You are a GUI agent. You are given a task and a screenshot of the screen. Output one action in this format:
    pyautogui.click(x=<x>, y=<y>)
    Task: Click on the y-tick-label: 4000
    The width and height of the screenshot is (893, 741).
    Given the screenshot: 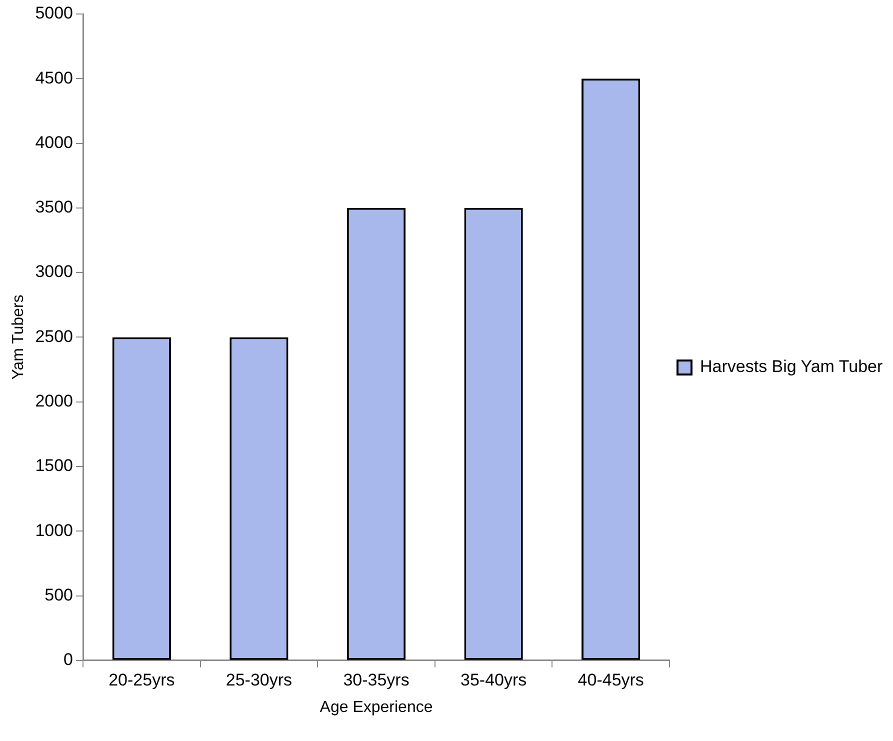 What is the action you would take?
    pyautogui.click(x=54, y=142)
    